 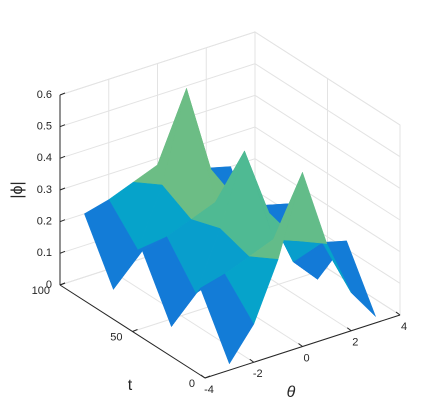 I want to click on y-tick-label: 50, so click(x=116, y=337).